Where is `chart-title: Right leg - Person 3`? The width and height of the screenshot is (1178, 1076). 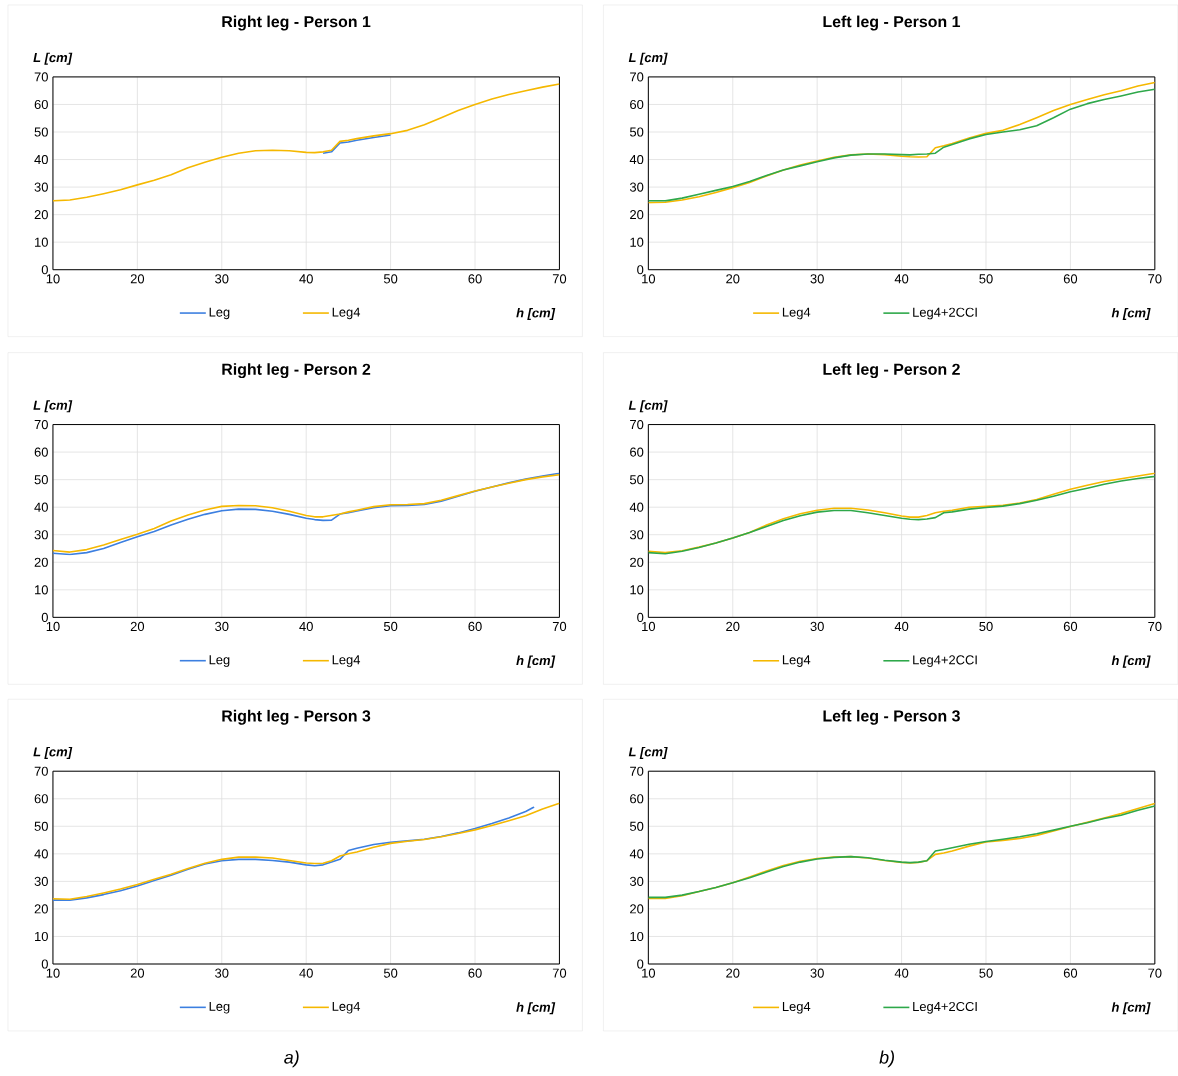 chart-title: Right leg - Person 3 is located at coordinates (296, 717).